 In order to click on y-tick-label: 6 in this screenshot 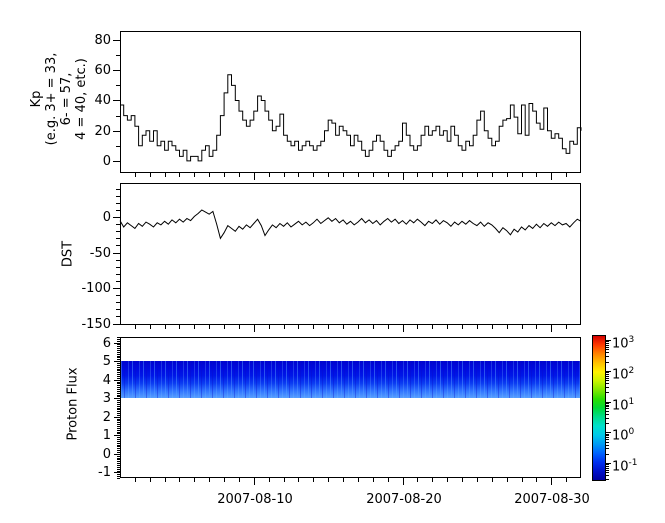, I will do `click(106, 343)`.